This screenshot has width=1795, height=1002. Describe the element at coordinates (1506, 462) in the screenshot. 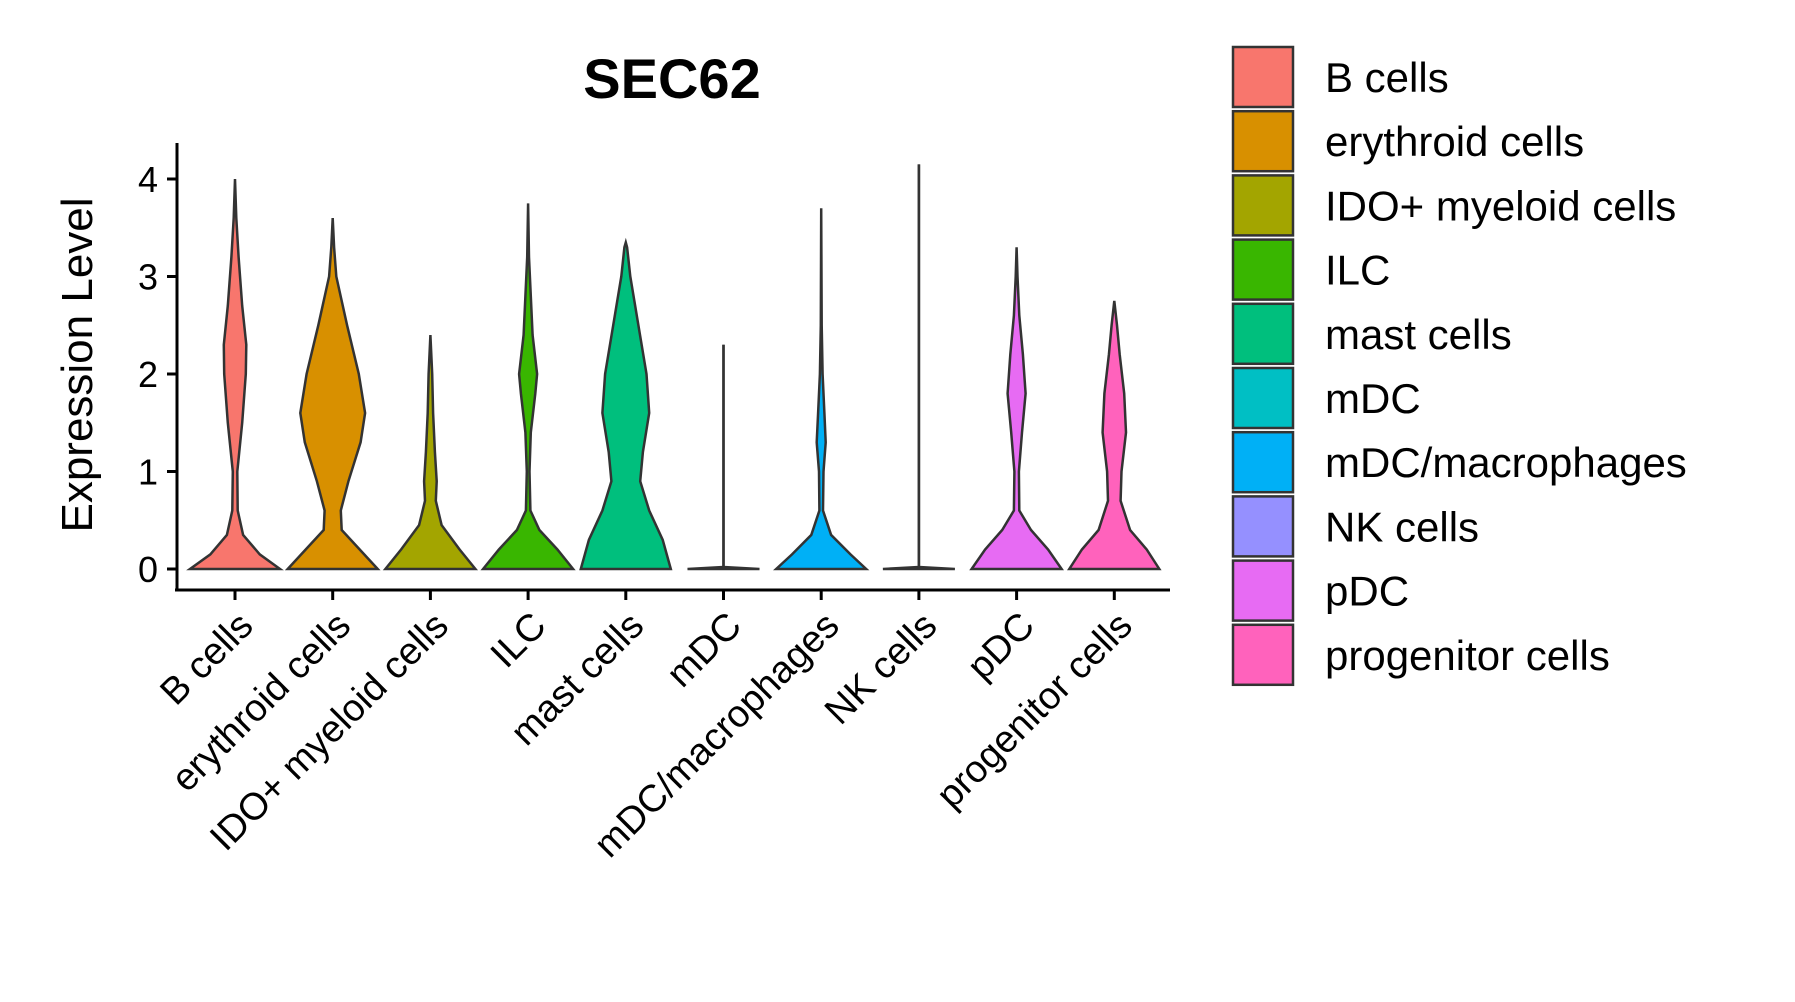

I see `legend-label: mDC/macrophages` at that location.